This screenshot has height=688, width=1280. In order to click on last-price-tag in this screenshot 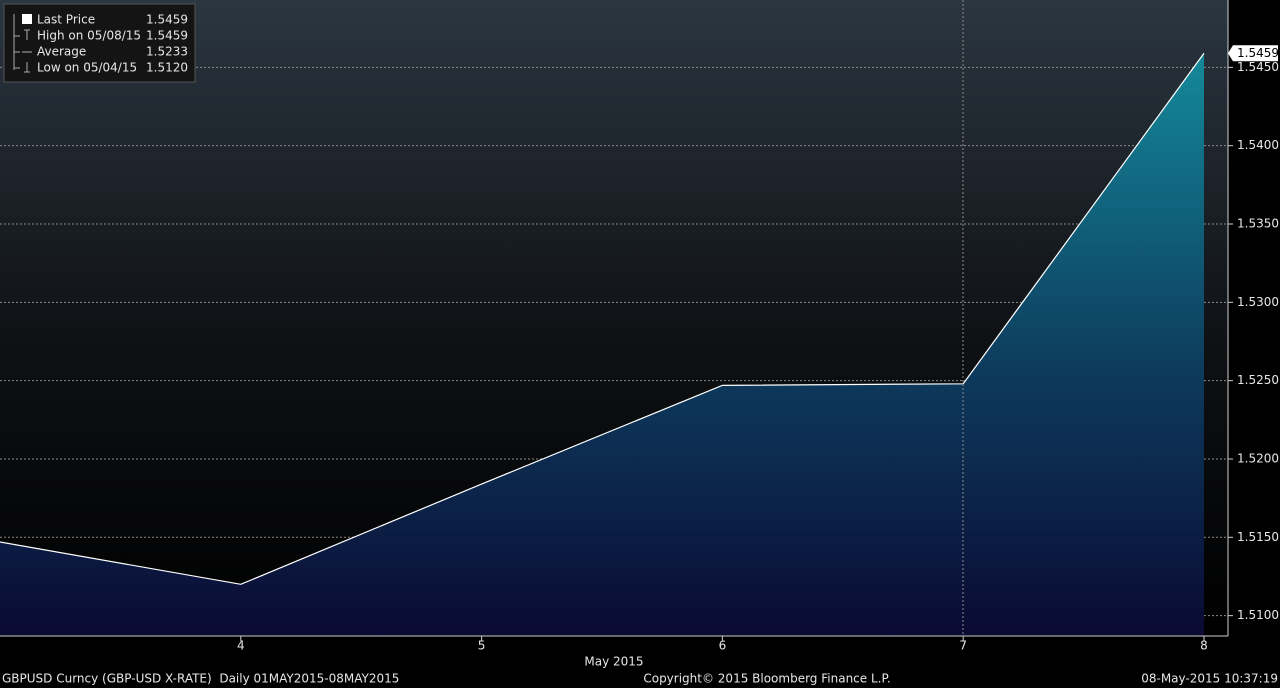, I will do `click(1253, 53)`.